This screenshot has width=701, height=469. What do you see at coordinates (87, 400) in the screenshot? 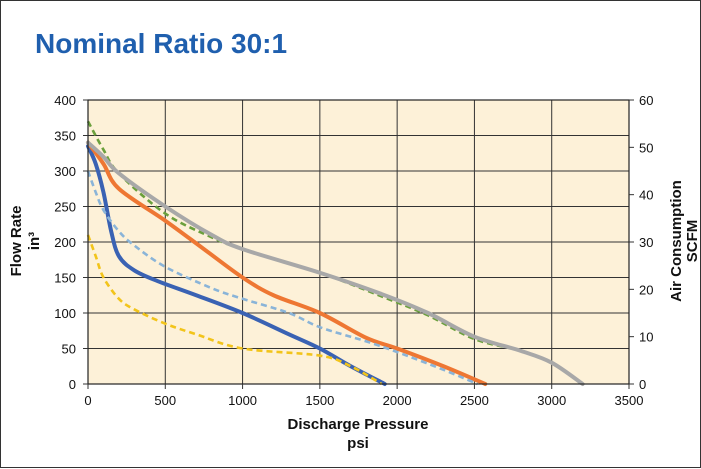
I see `x-tick-label: 0` at bounding box center [87, 400].